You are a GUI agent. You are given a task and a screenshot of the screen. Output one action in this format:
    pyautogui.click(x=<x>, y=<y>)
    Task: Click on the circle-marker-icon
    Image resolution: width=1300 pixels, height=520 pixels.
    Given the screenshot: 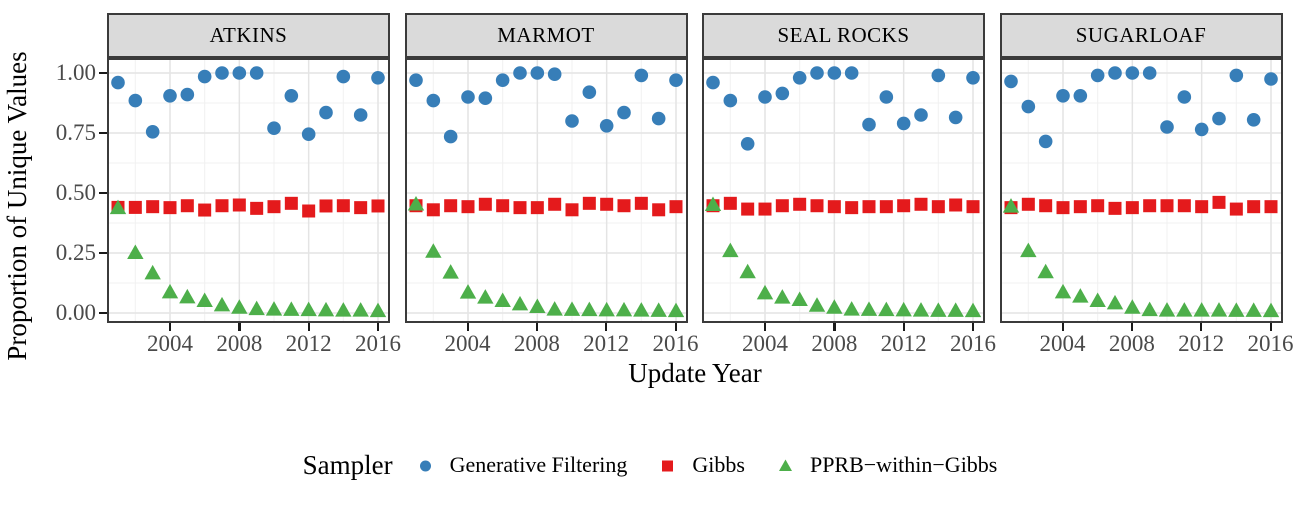 What is the action you would take?
    pyautogui.click(x=425, y=465)
    